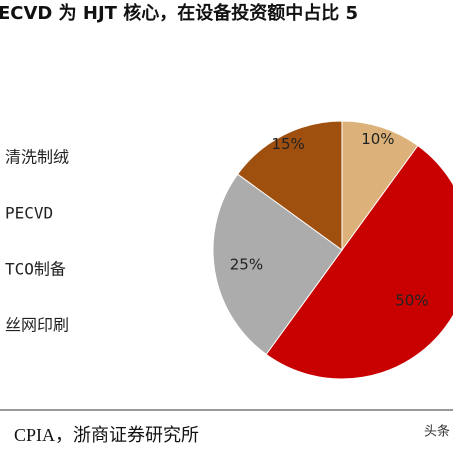 This screenshot has width=453, height=452. What do you see at coordinates (377, 139) in the screenshot?
I see `slice-label: 10%` at bounding box center [377, 139].